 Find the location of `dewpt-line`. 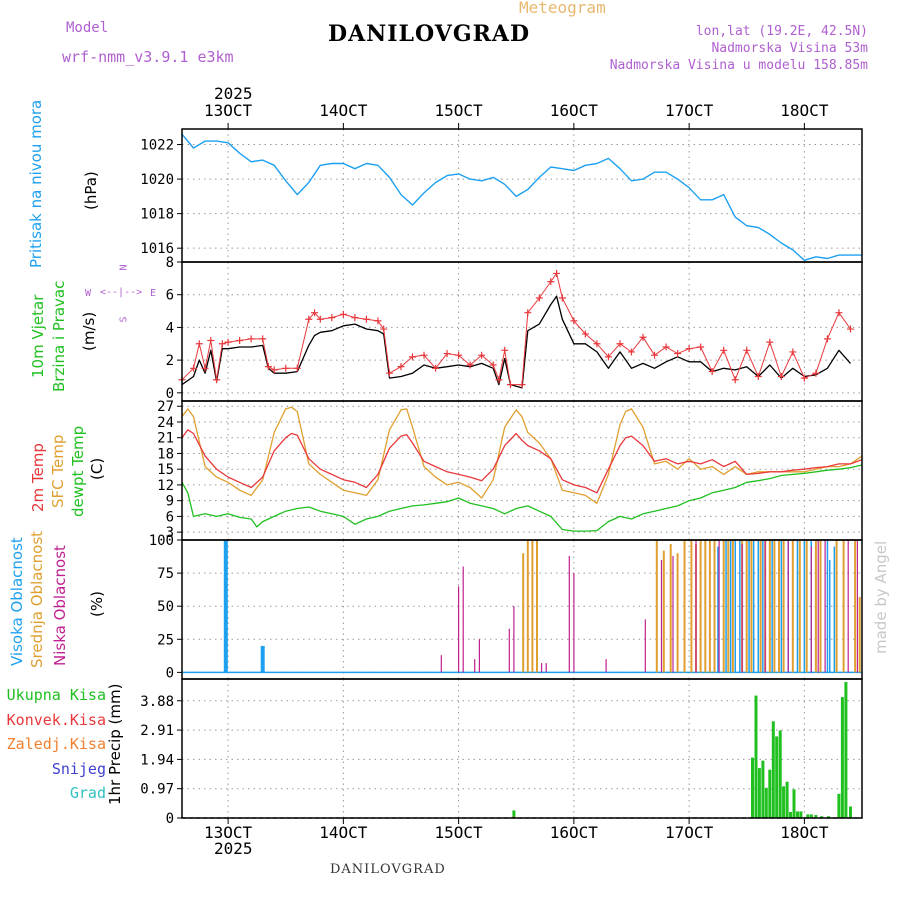

dewpt-line is located at coordinates (522, 498).